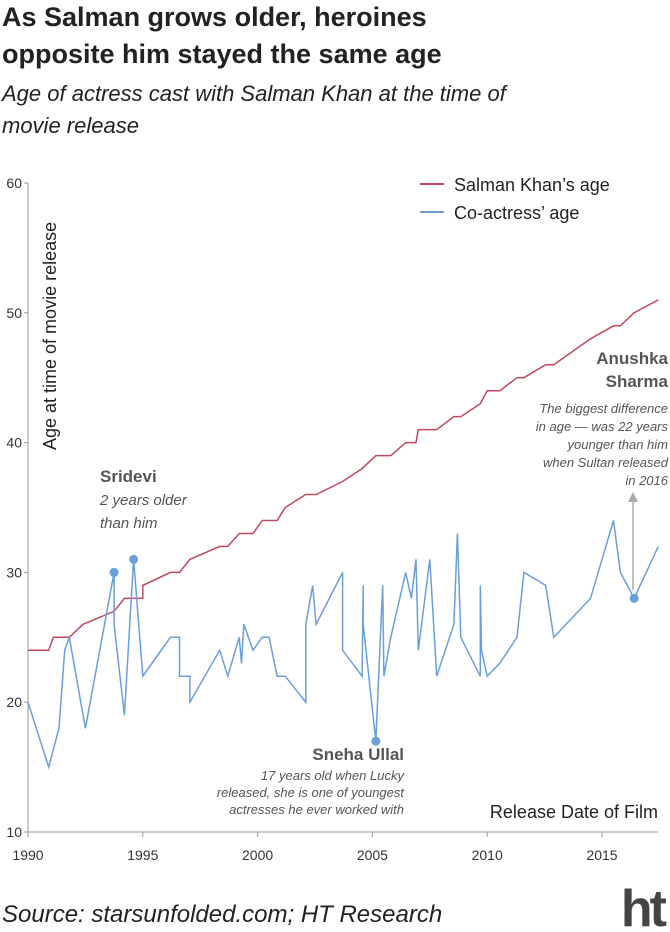 This screenshot has height=932, width=670. Describe the element at coordinates (637, 381) in the screenshot. I see `annotation-name: Sharma` at that location.